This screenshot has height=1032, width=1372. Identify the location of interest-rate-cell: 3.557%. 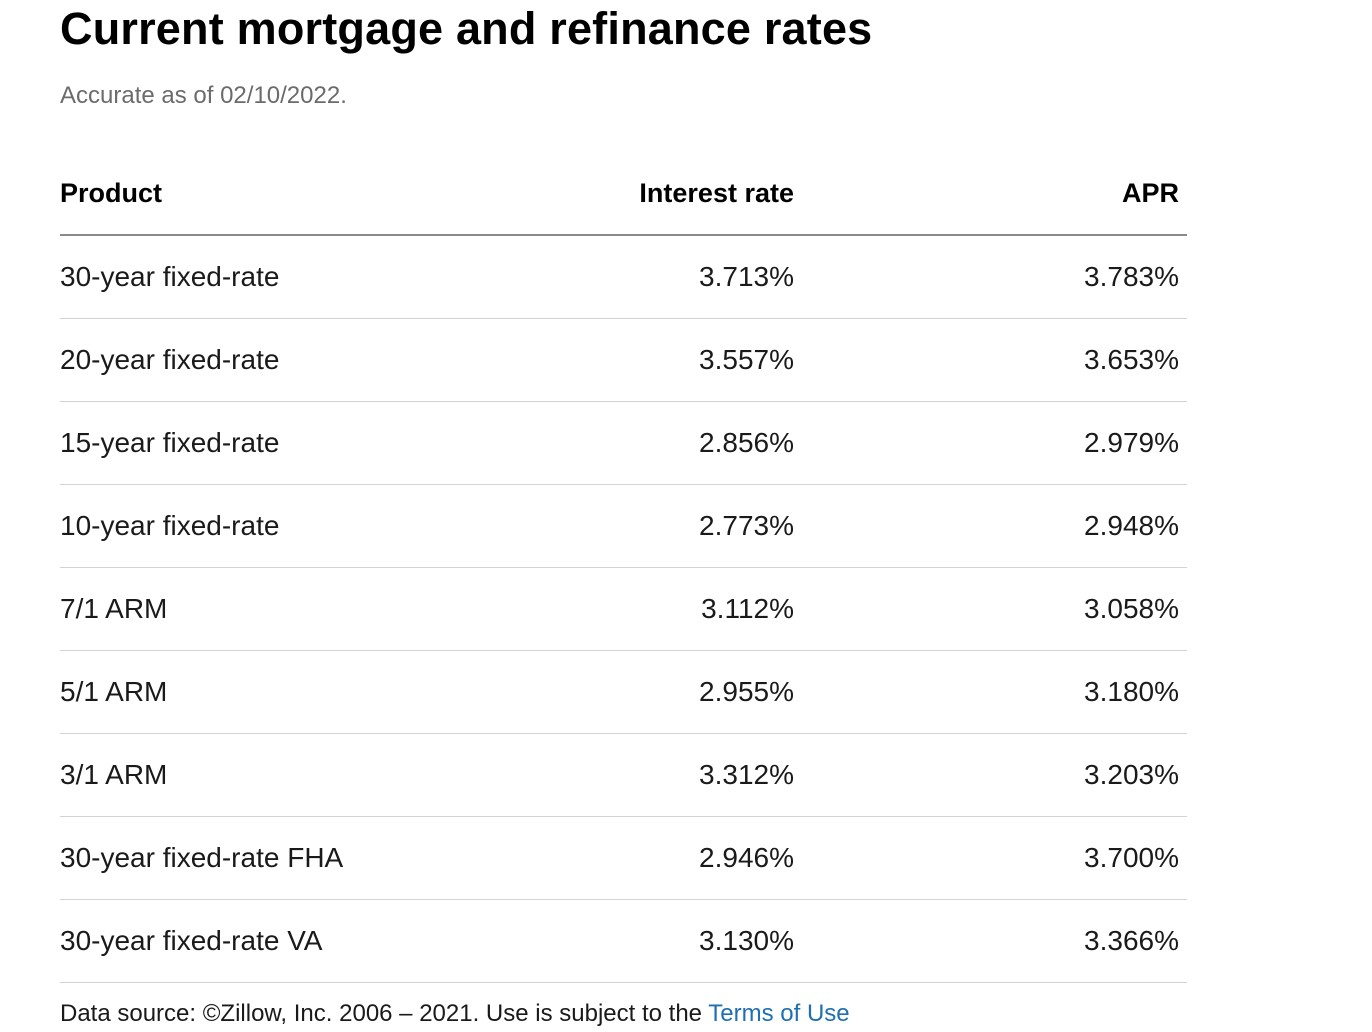
(647, 360).